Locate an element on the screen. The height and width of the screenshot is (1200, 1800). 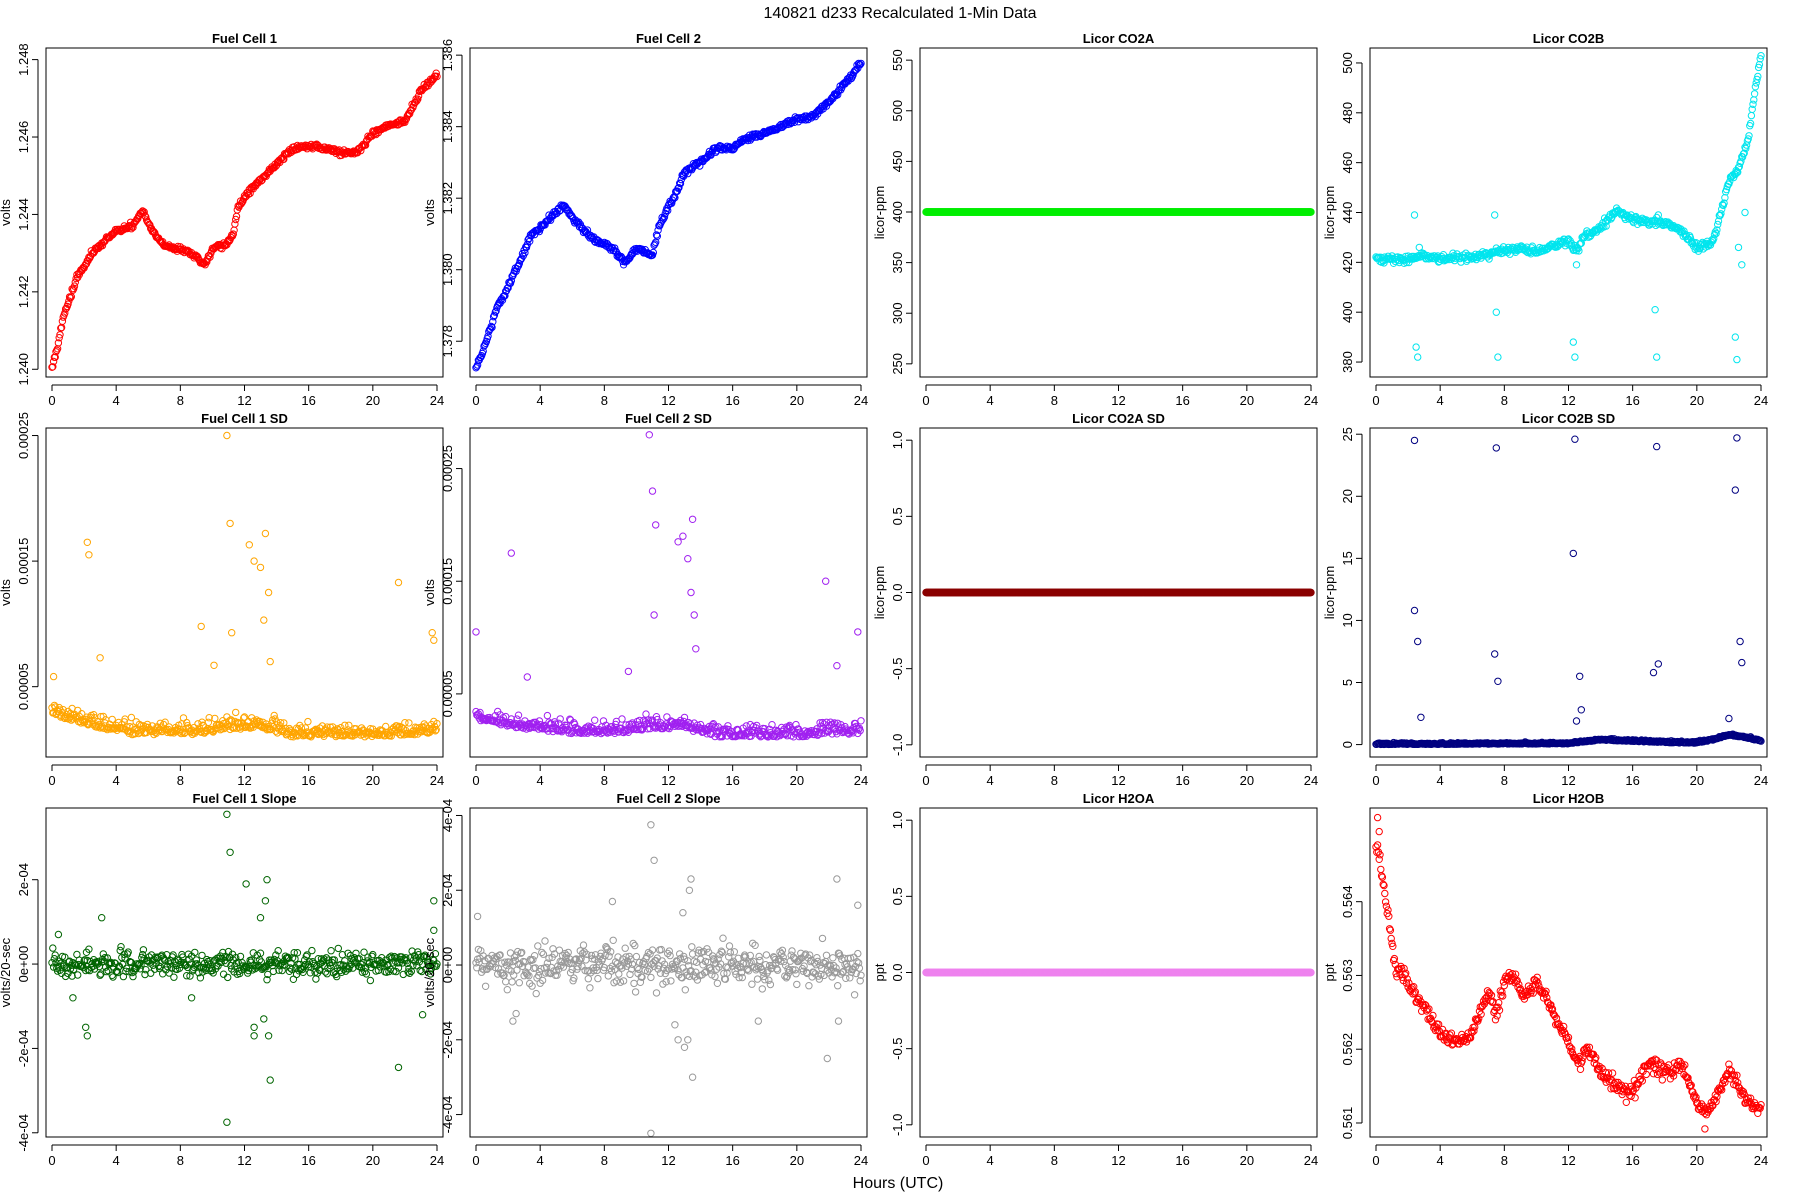
y-tick-label: 1.386 is located at coordinates (447, 55).